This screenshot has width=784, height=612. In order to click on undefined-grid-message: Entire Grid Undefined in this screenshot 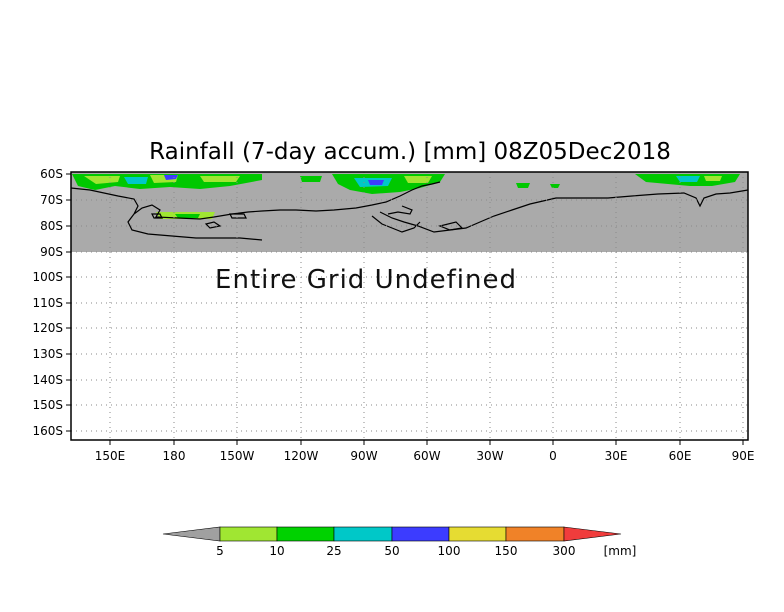, I will do `click(366, 280)`.